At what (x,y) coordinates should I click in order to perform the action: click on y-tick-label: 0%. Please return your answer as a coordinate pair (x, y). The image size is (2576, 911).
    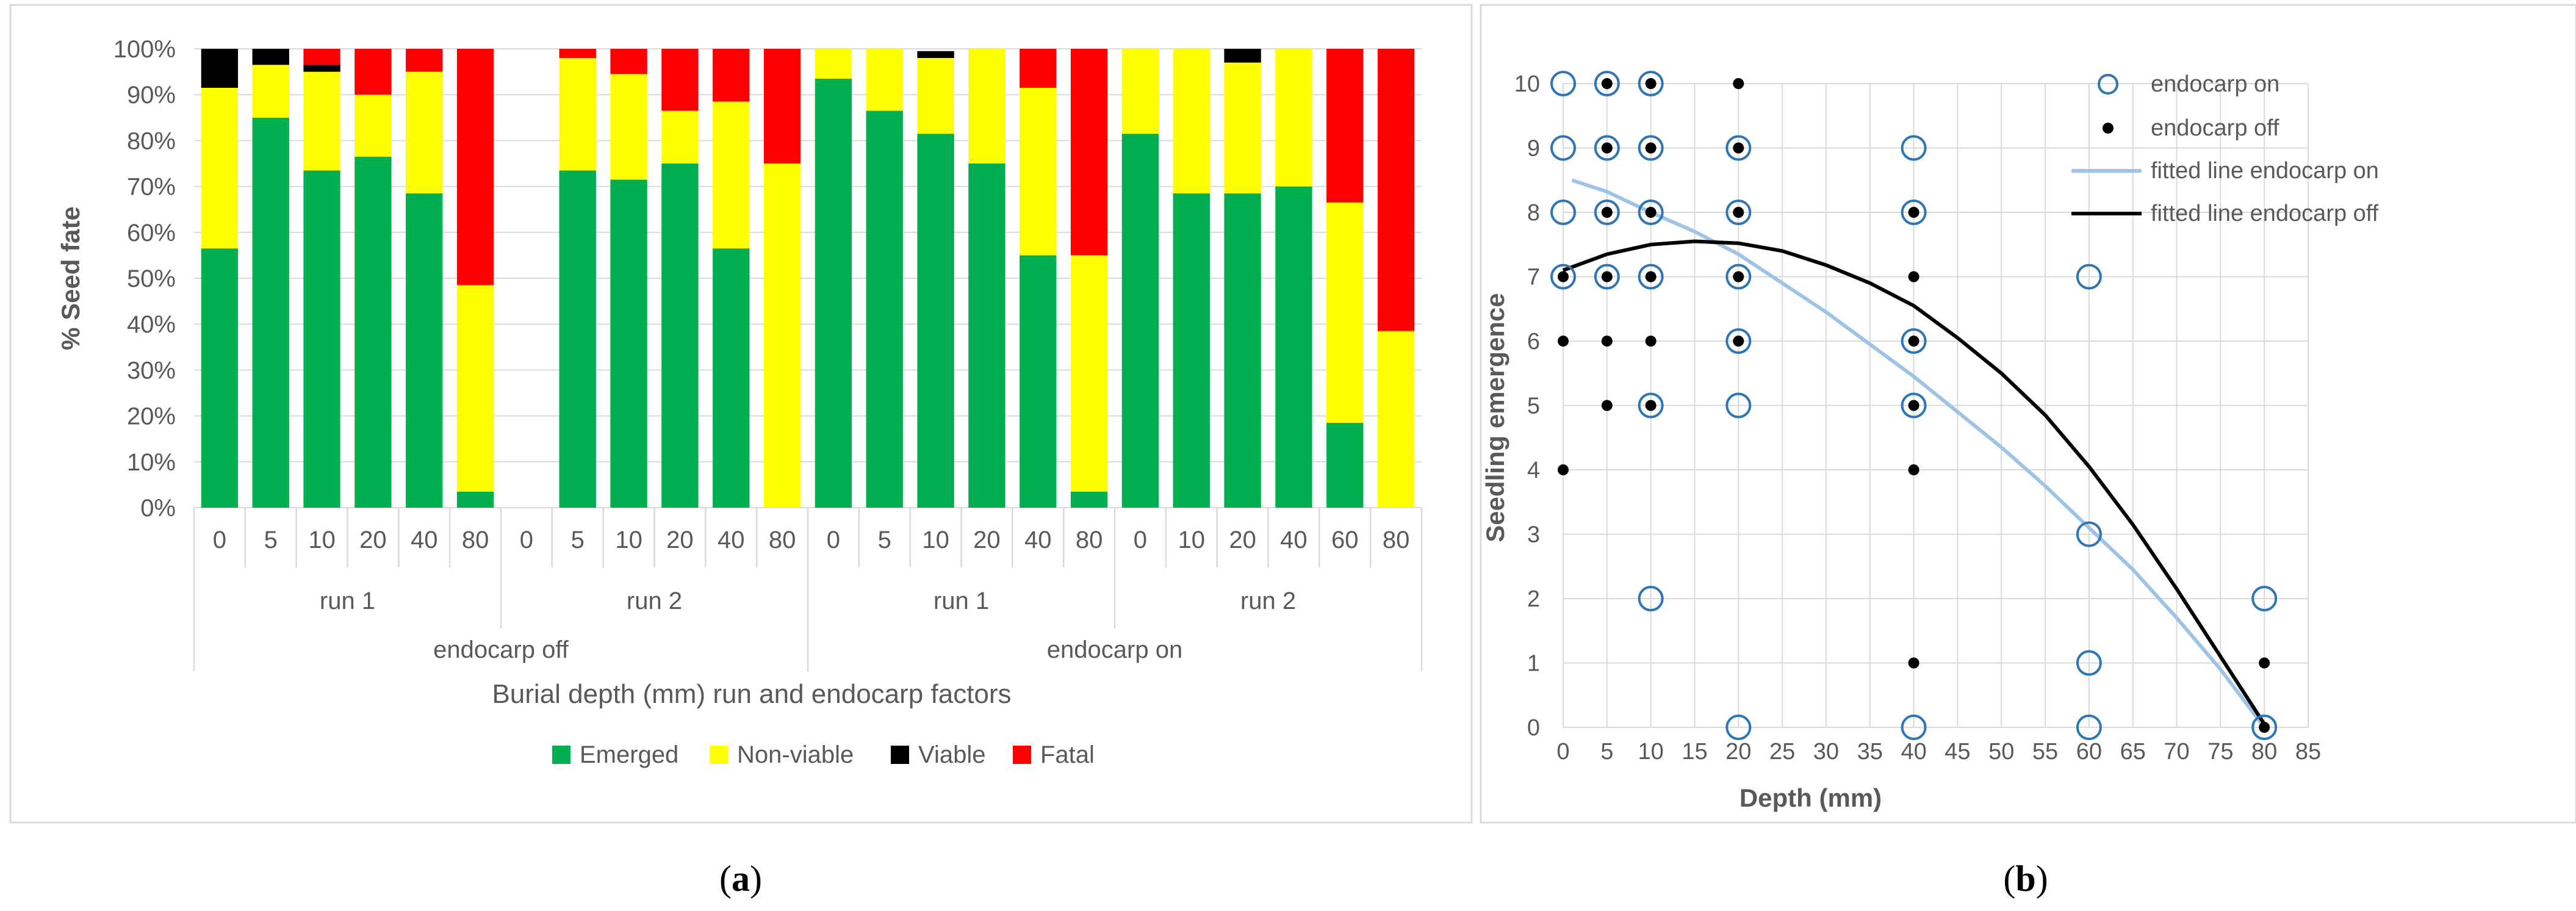
    Looking at the image, I should click on (158, 508).